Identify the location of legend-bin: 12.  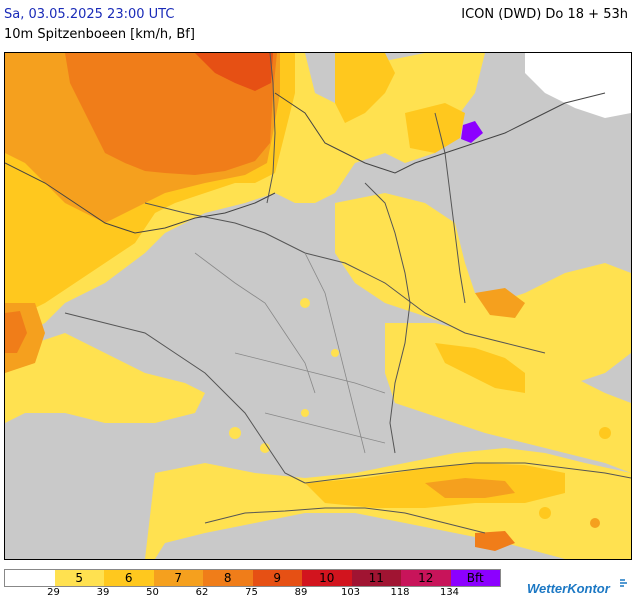
(426, 578).